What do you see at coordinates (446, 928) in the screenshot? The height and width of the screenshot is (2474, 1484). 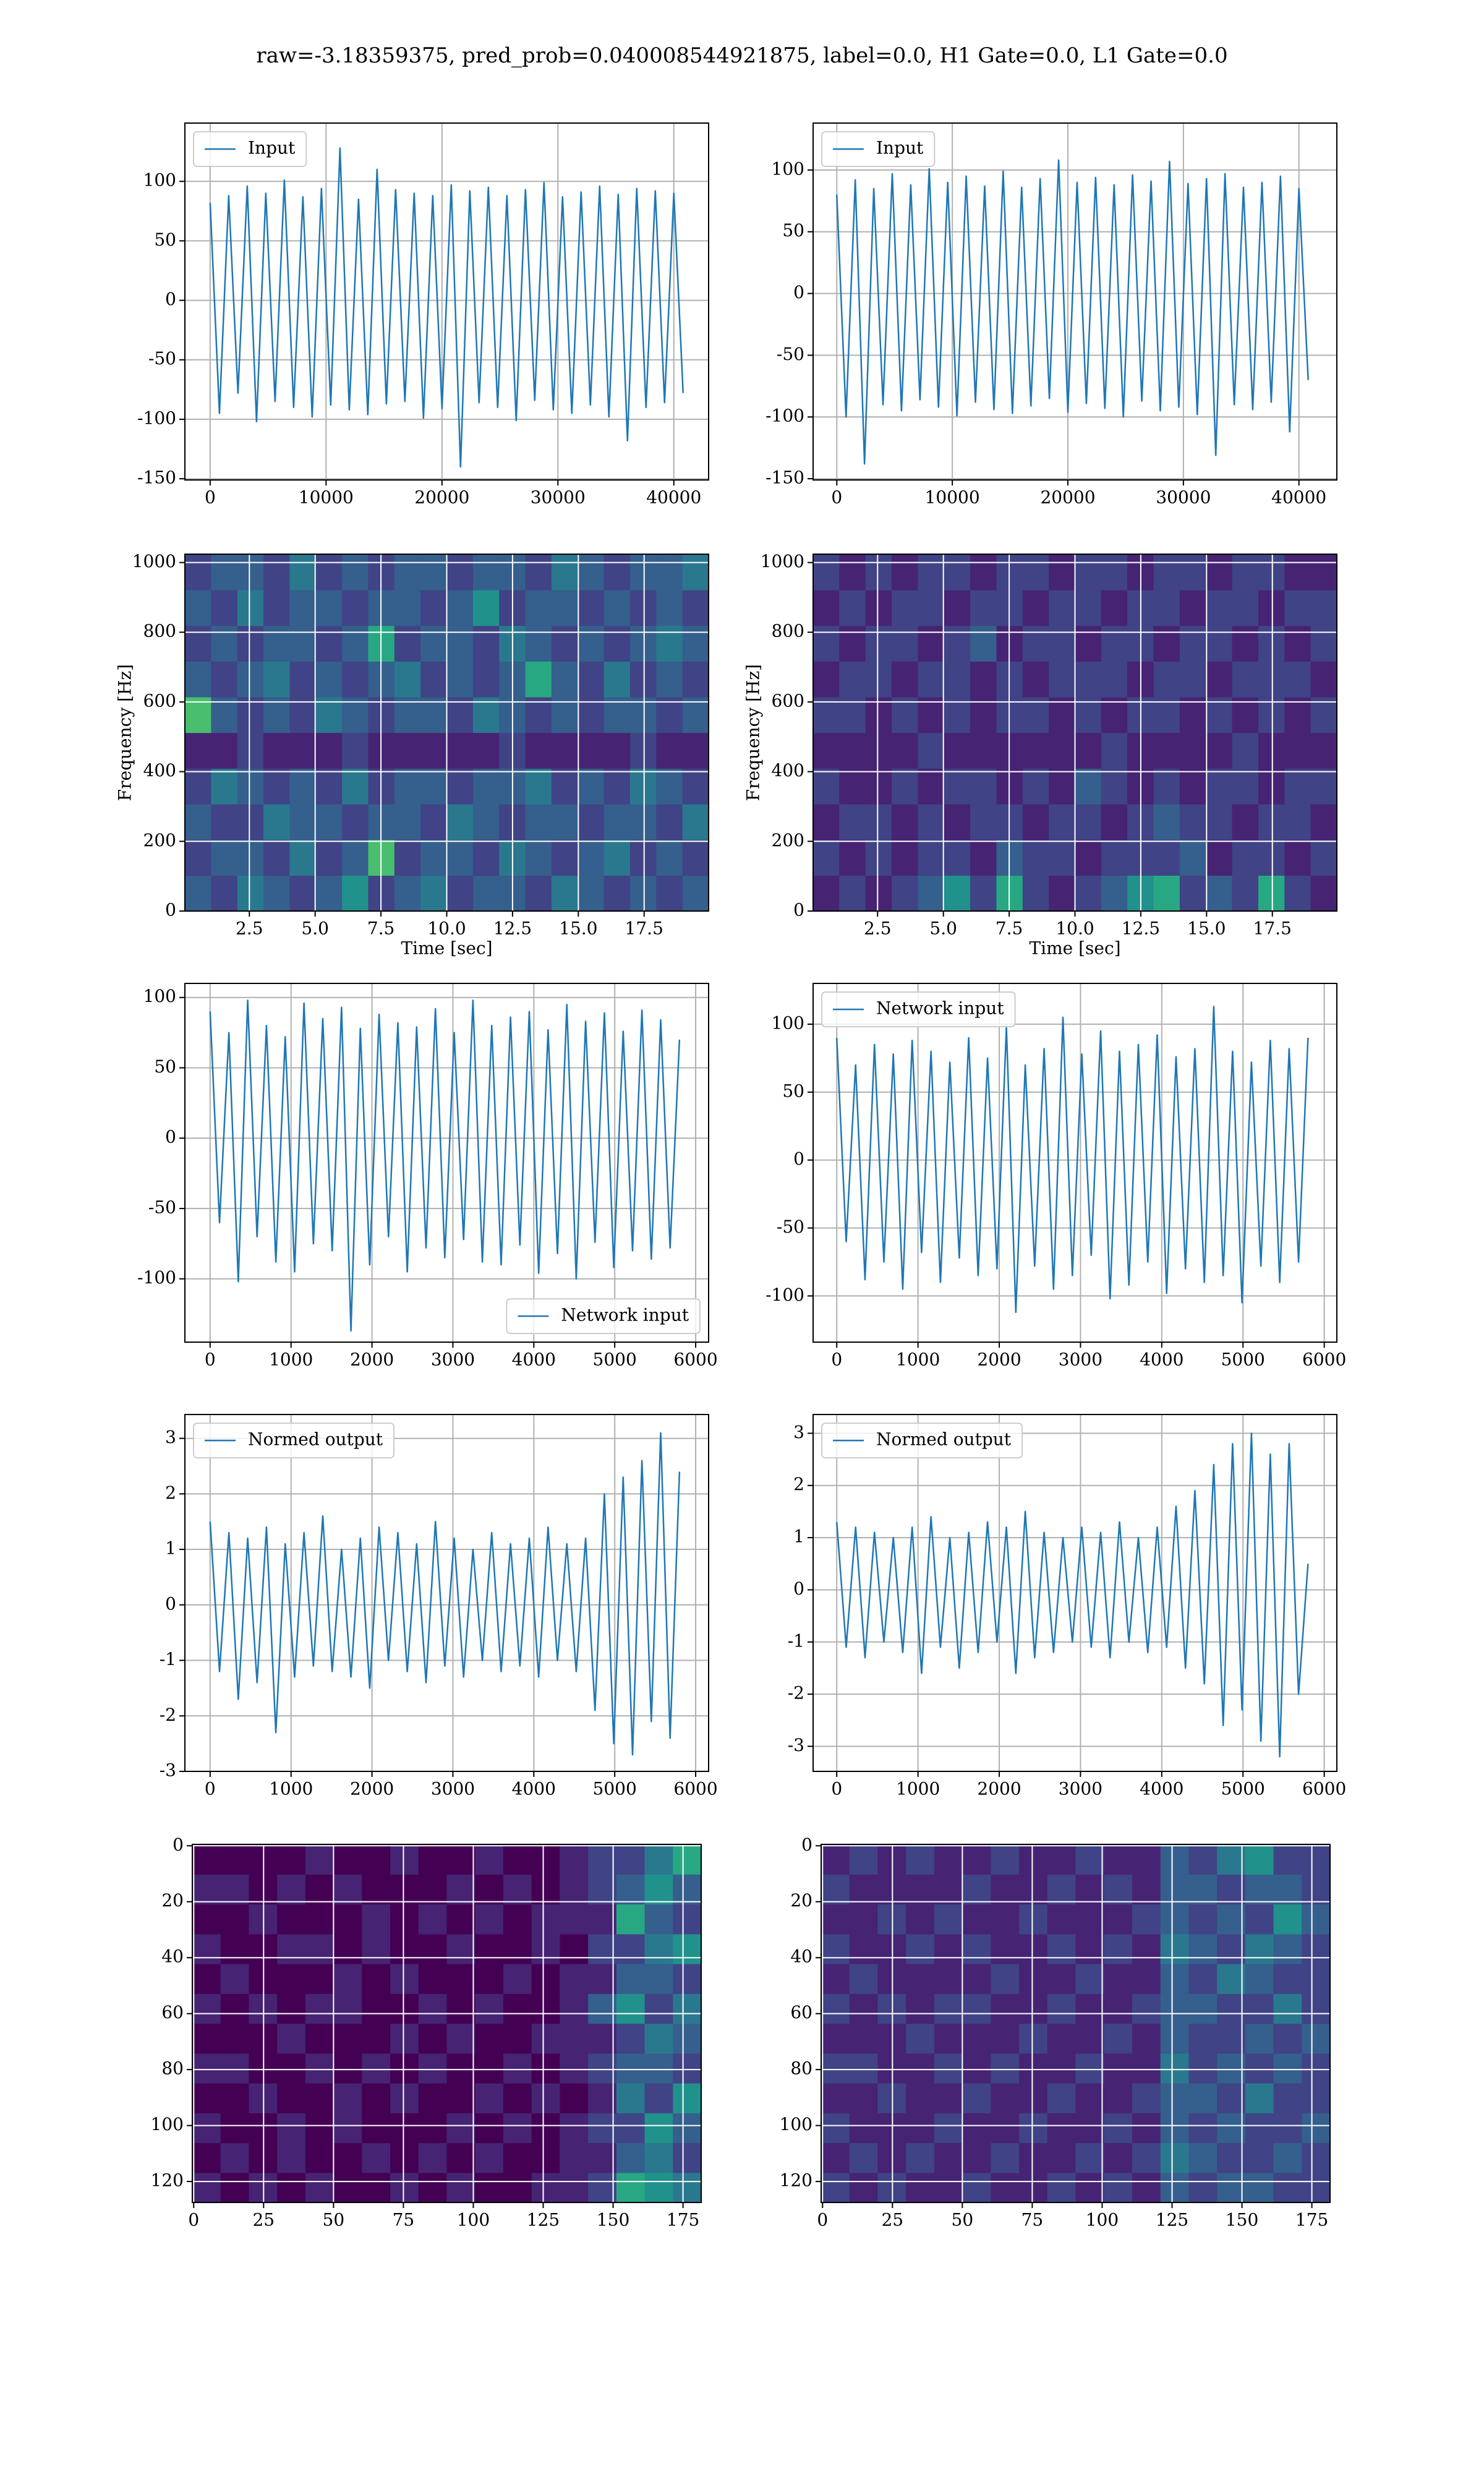 I see `x-tick-label: 10.0` at bounding box center [446, 928].